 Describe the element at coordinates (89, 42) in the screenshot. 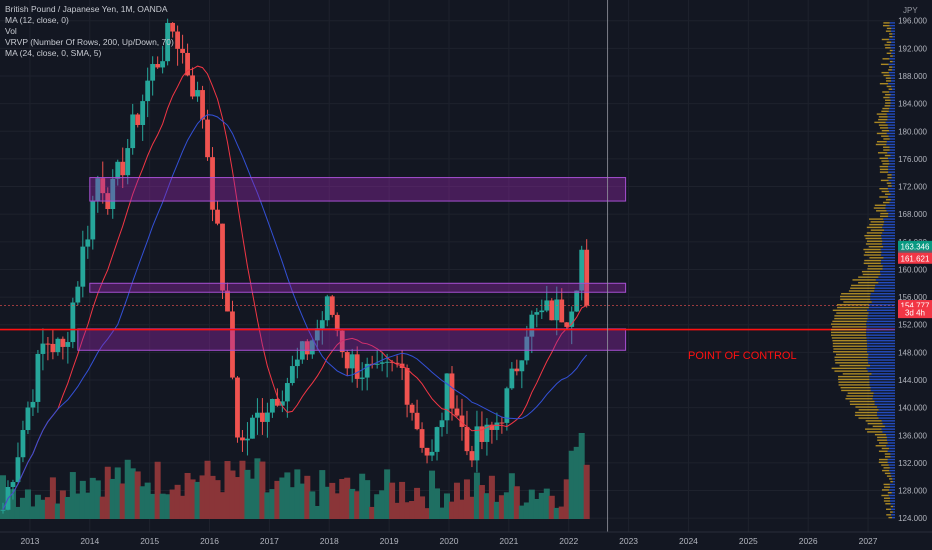

I see `legend-vrvp: VRVP (Number Of Rows, 200, Up/Down, 70)` at that location.